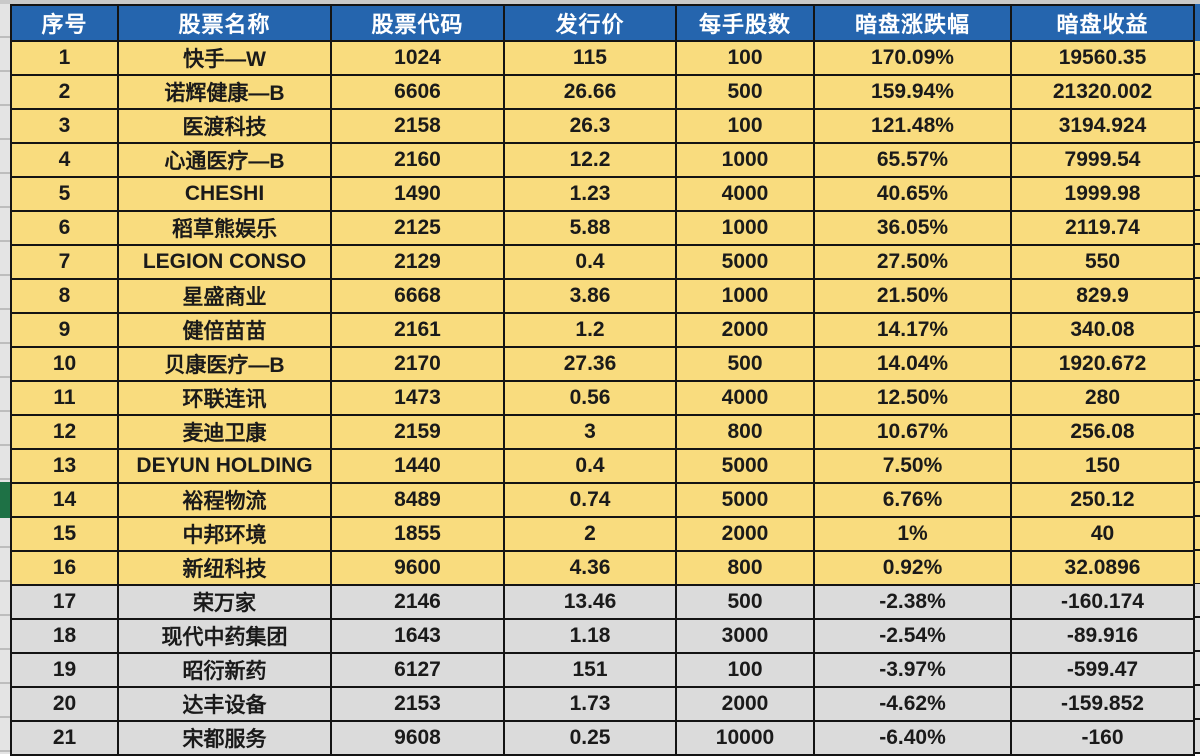  Describe the element at coordinates (417, 602) in the screenshot. I see `cell-code: 2146` at that location.